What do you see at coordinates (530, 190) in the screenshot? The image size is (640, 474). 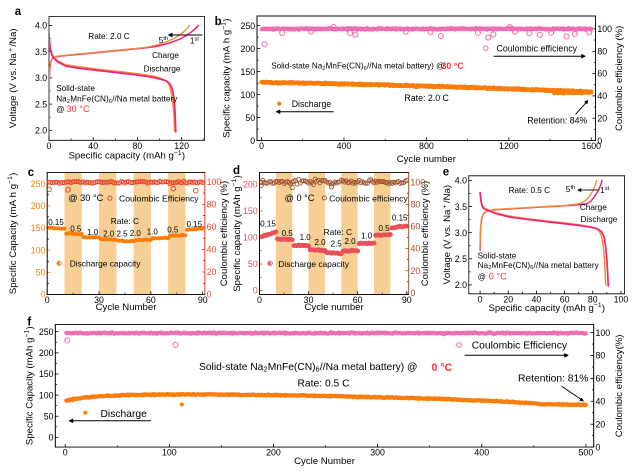 I see `svg-text: Rate: 0.5 C` at bounding box center [530, 190].